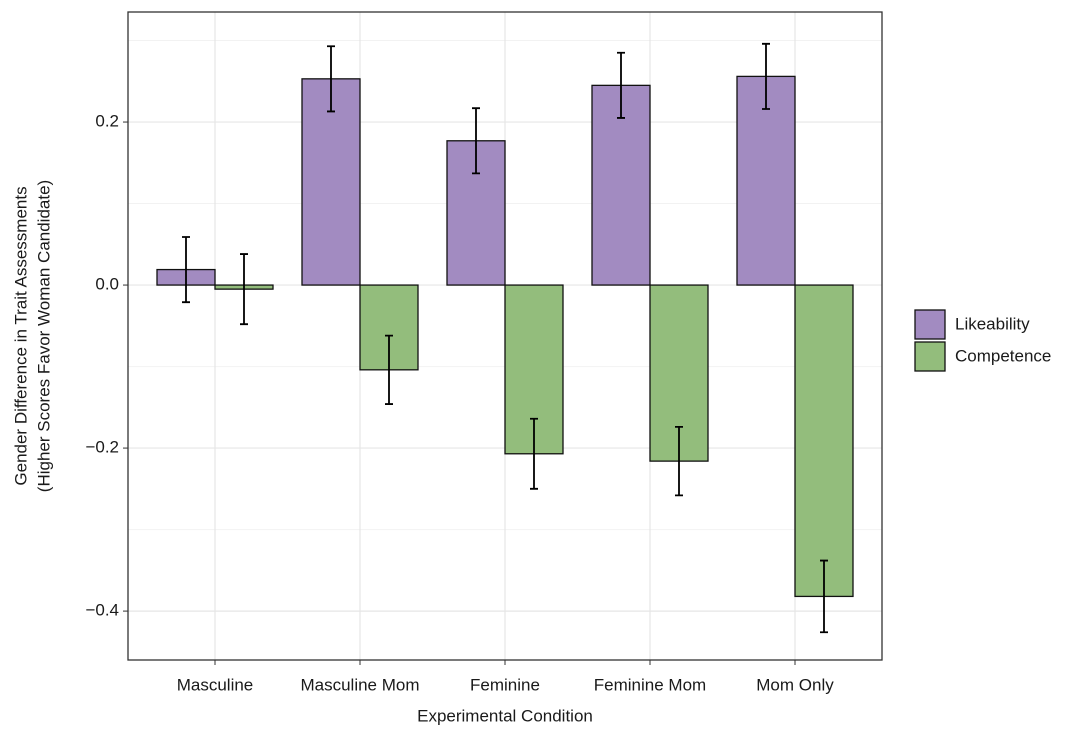 Image resolution: width=1081 pixels, height=734 pixels. Describe the element at coordinates (992, 323) in the screenshot. I see `legend-label: Likeability` at that location.